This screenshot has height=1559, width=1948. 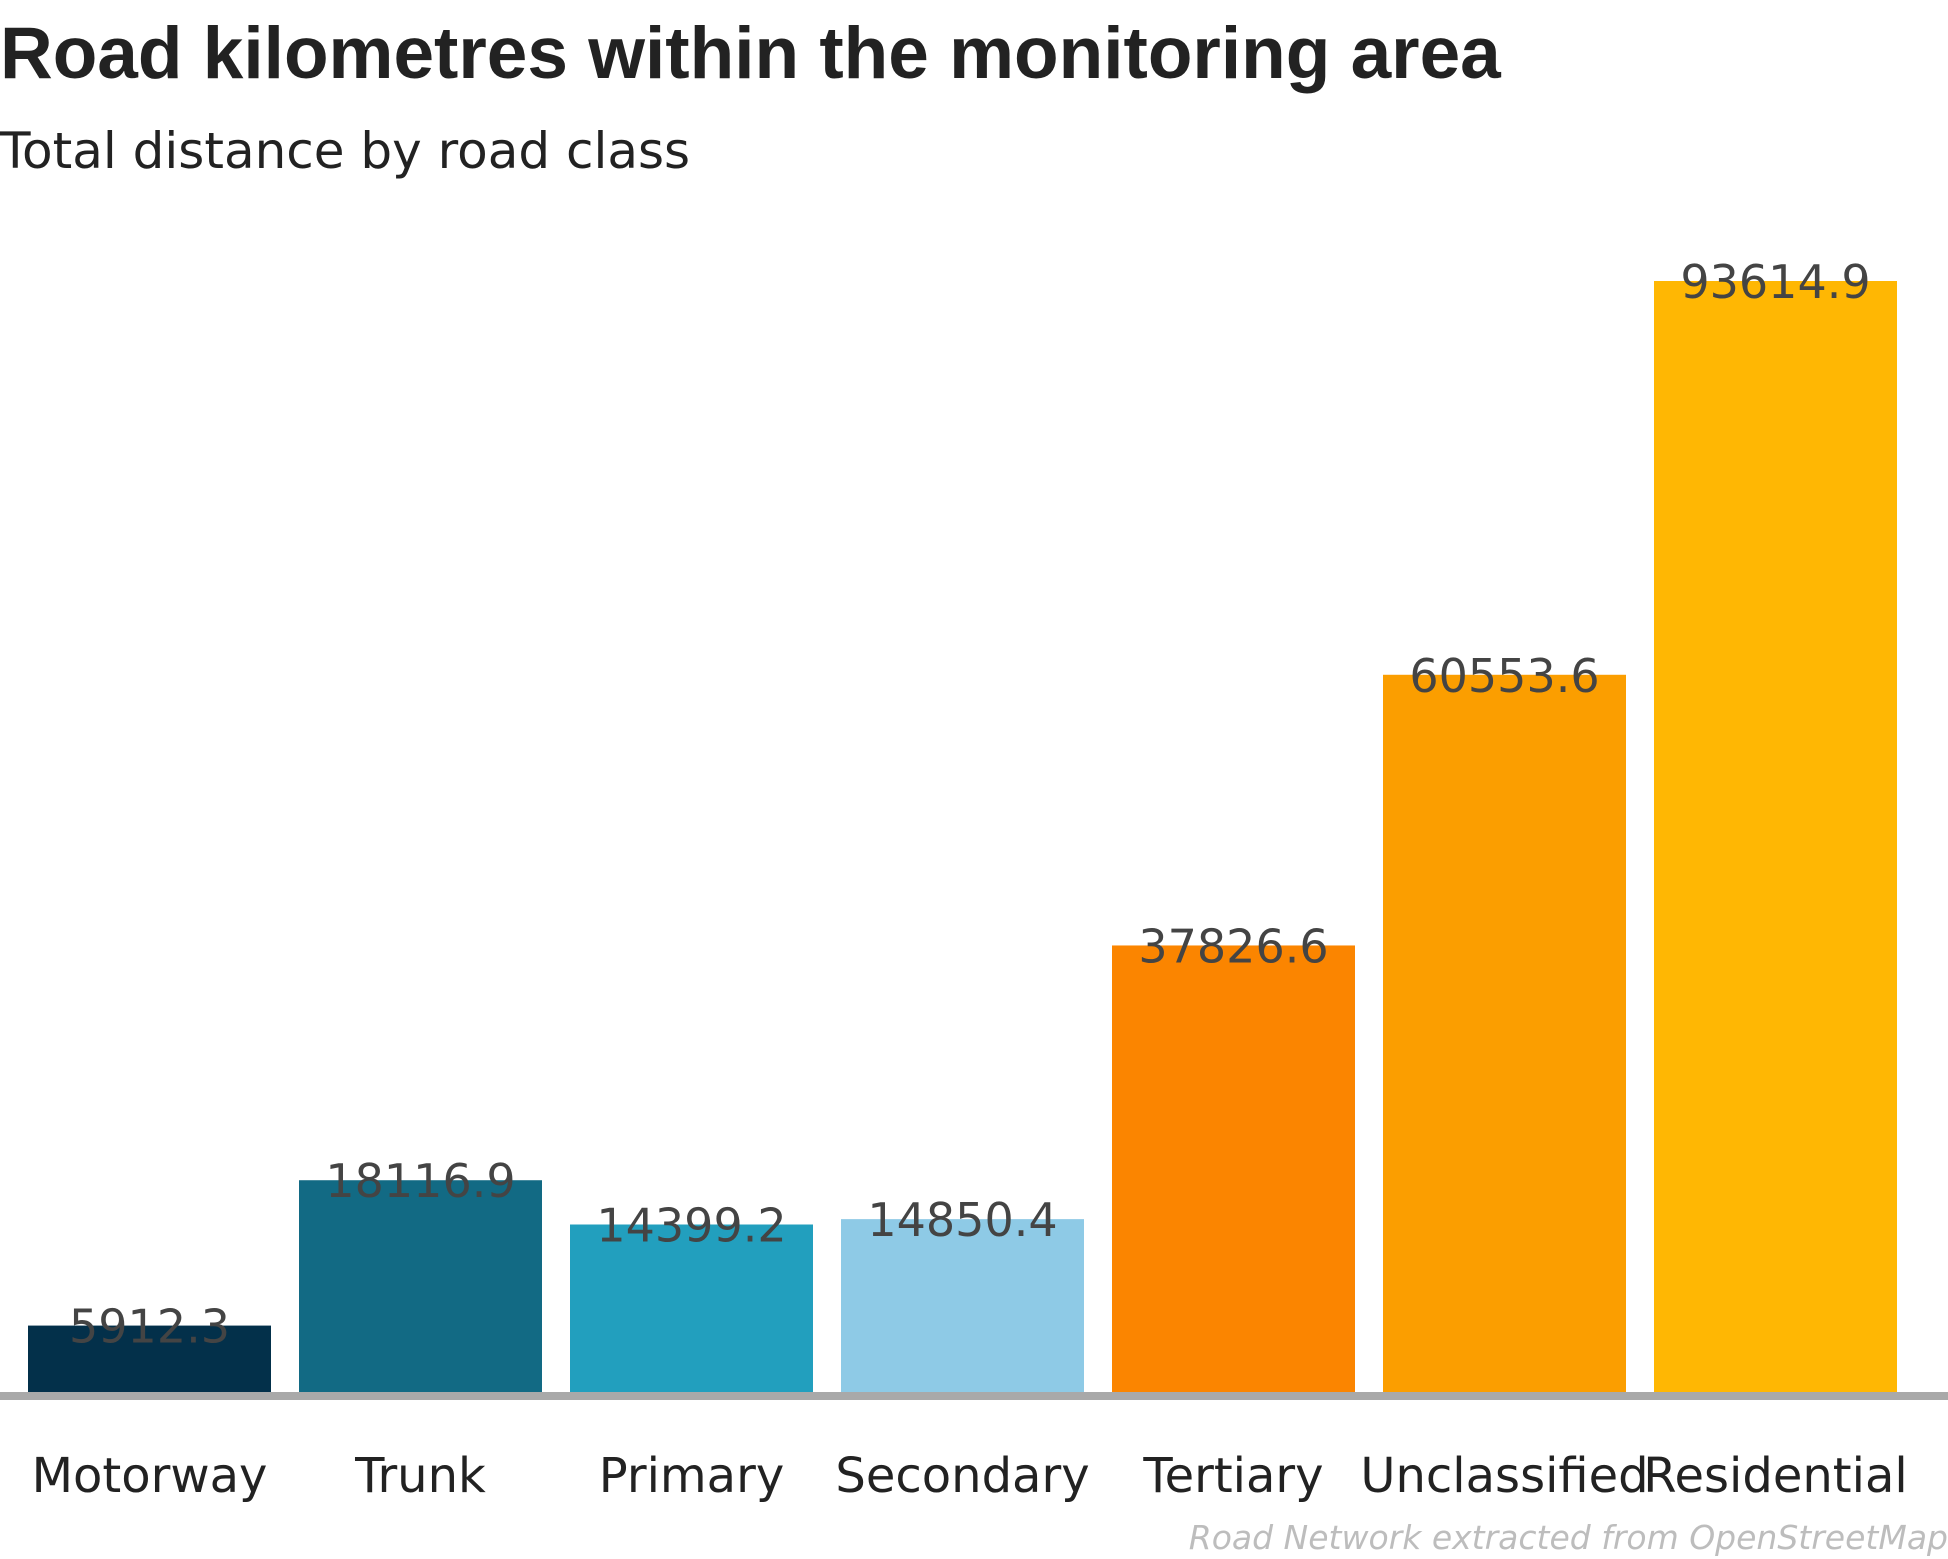 I want to click on x-tick-label-tertiary: Tertiary, so click(x=1232, y=1476).